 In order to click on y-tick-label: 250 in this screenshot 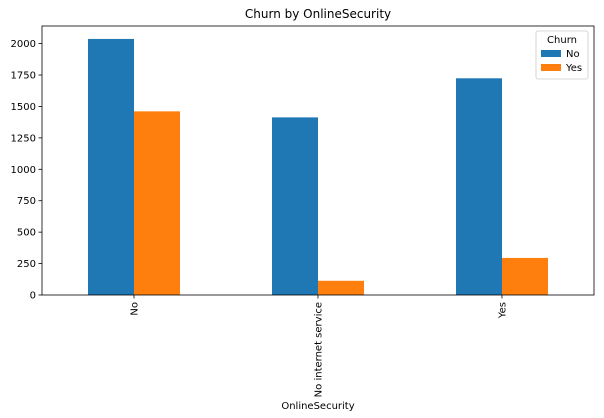, I will do `click(26, 264)`.